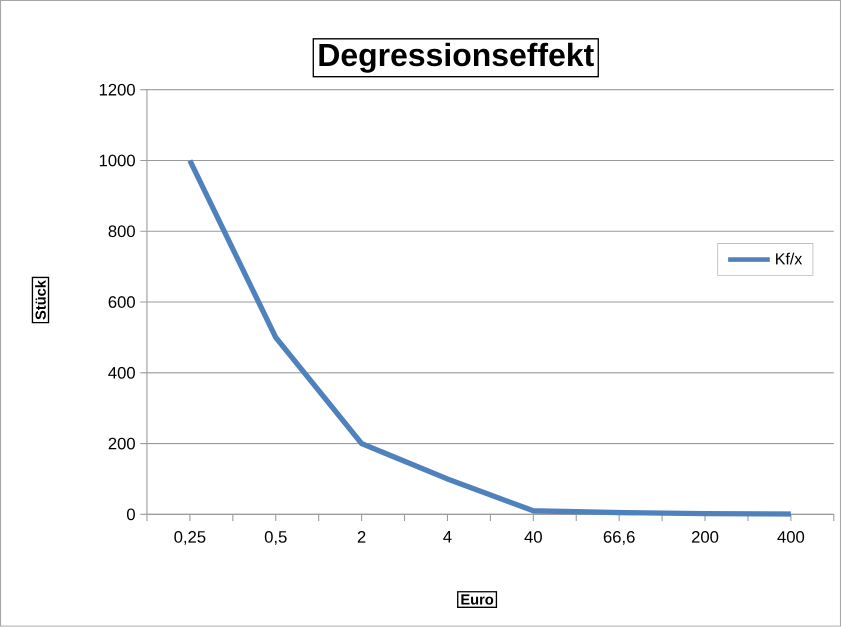 This screenshot has width=841, height=627. Describe the element at coordinates (121, 373) in the screenshot. I see `y-tick-label: 400` at that location.